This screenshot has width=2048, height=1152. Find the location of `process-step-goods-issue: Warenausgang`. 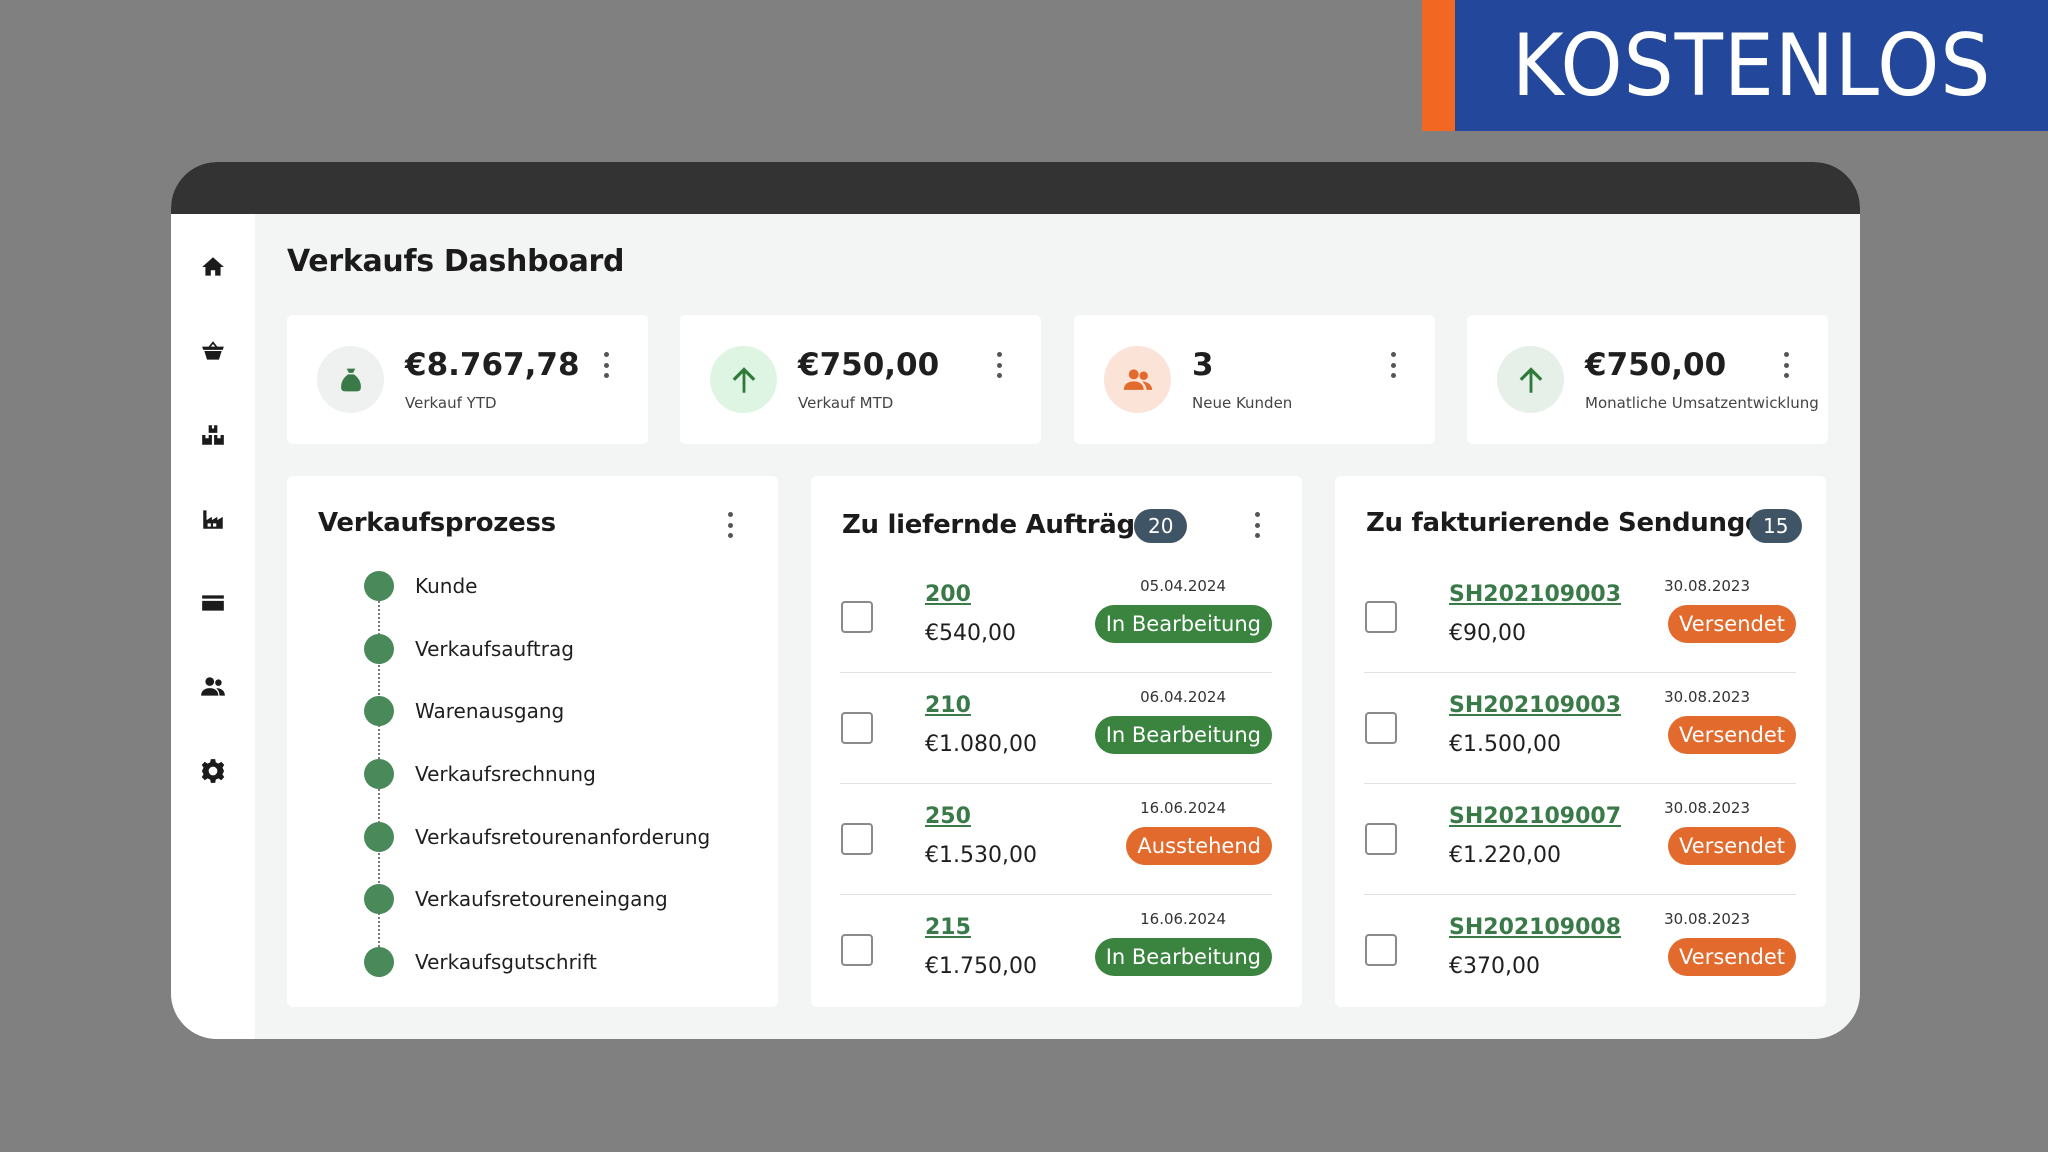

process-step-goods-issue: Warenausgang is located at coordinates (464, 711).